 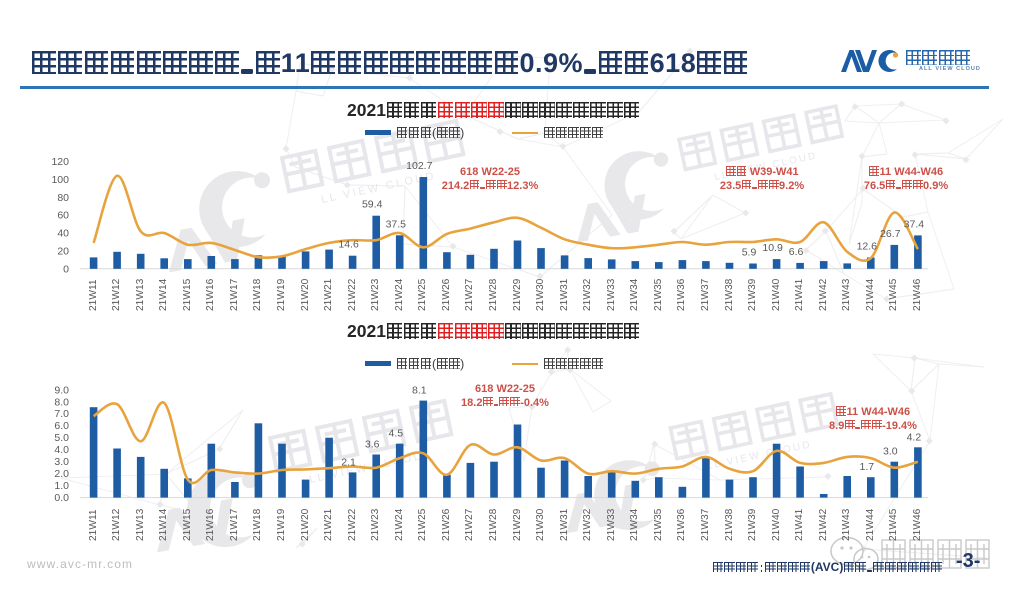 What do you see at coordinates (419, 391) in the screenshot?
I see `svg-text: 8.1` at bounding box center [419, 391].